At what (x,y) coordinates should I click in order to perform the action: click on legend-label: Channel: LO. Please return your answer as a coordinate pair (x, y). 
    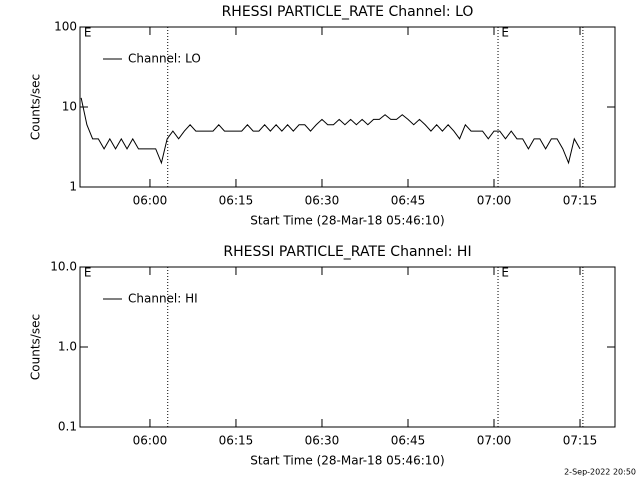
    Looking at the image, I should click on (164, 59).